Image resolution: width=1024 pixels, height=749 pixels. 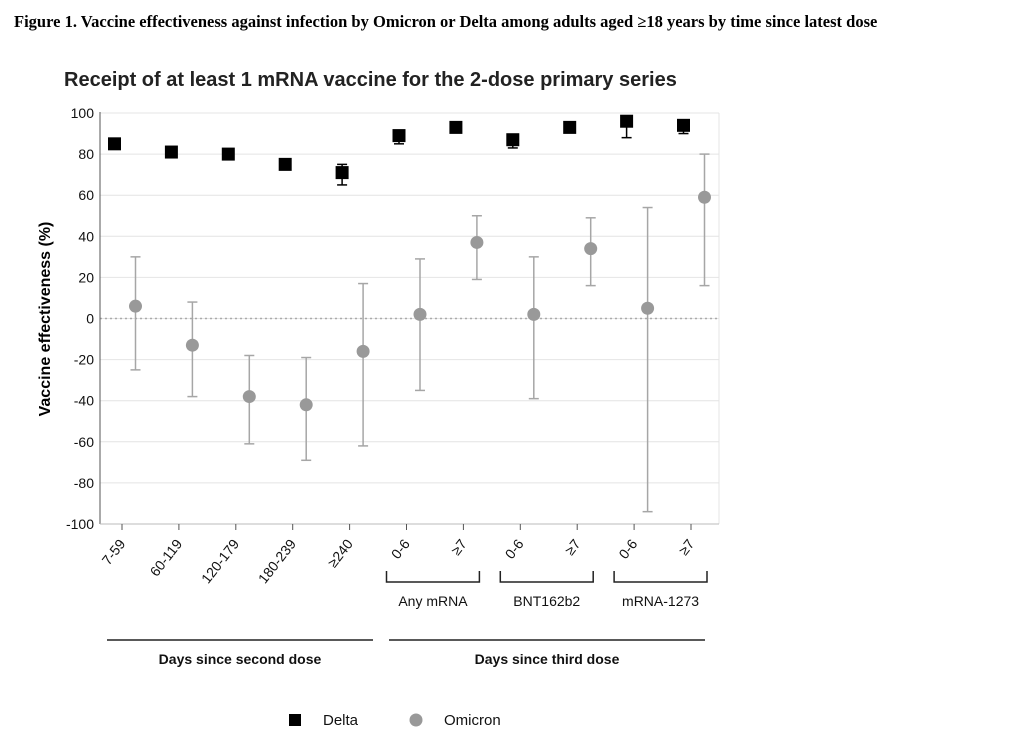 I want to click on legend-delta-marker, so click(x=295, y=720).